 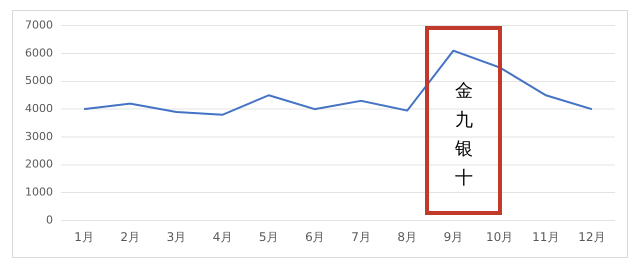 I want to click on x-tick-label: 11月, so click(x=546, y=237).